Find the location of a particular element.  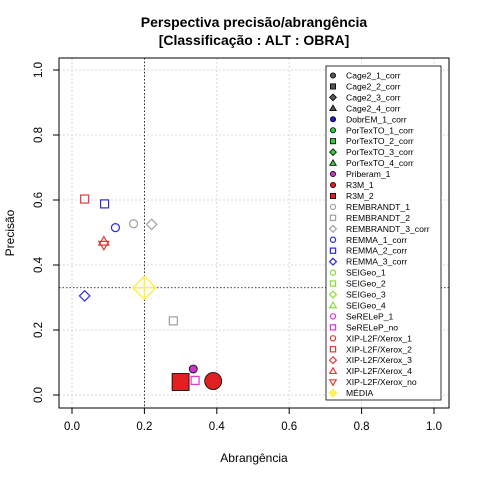

legend-item: REMMA_1_corr is located at coordinates (368, 240).